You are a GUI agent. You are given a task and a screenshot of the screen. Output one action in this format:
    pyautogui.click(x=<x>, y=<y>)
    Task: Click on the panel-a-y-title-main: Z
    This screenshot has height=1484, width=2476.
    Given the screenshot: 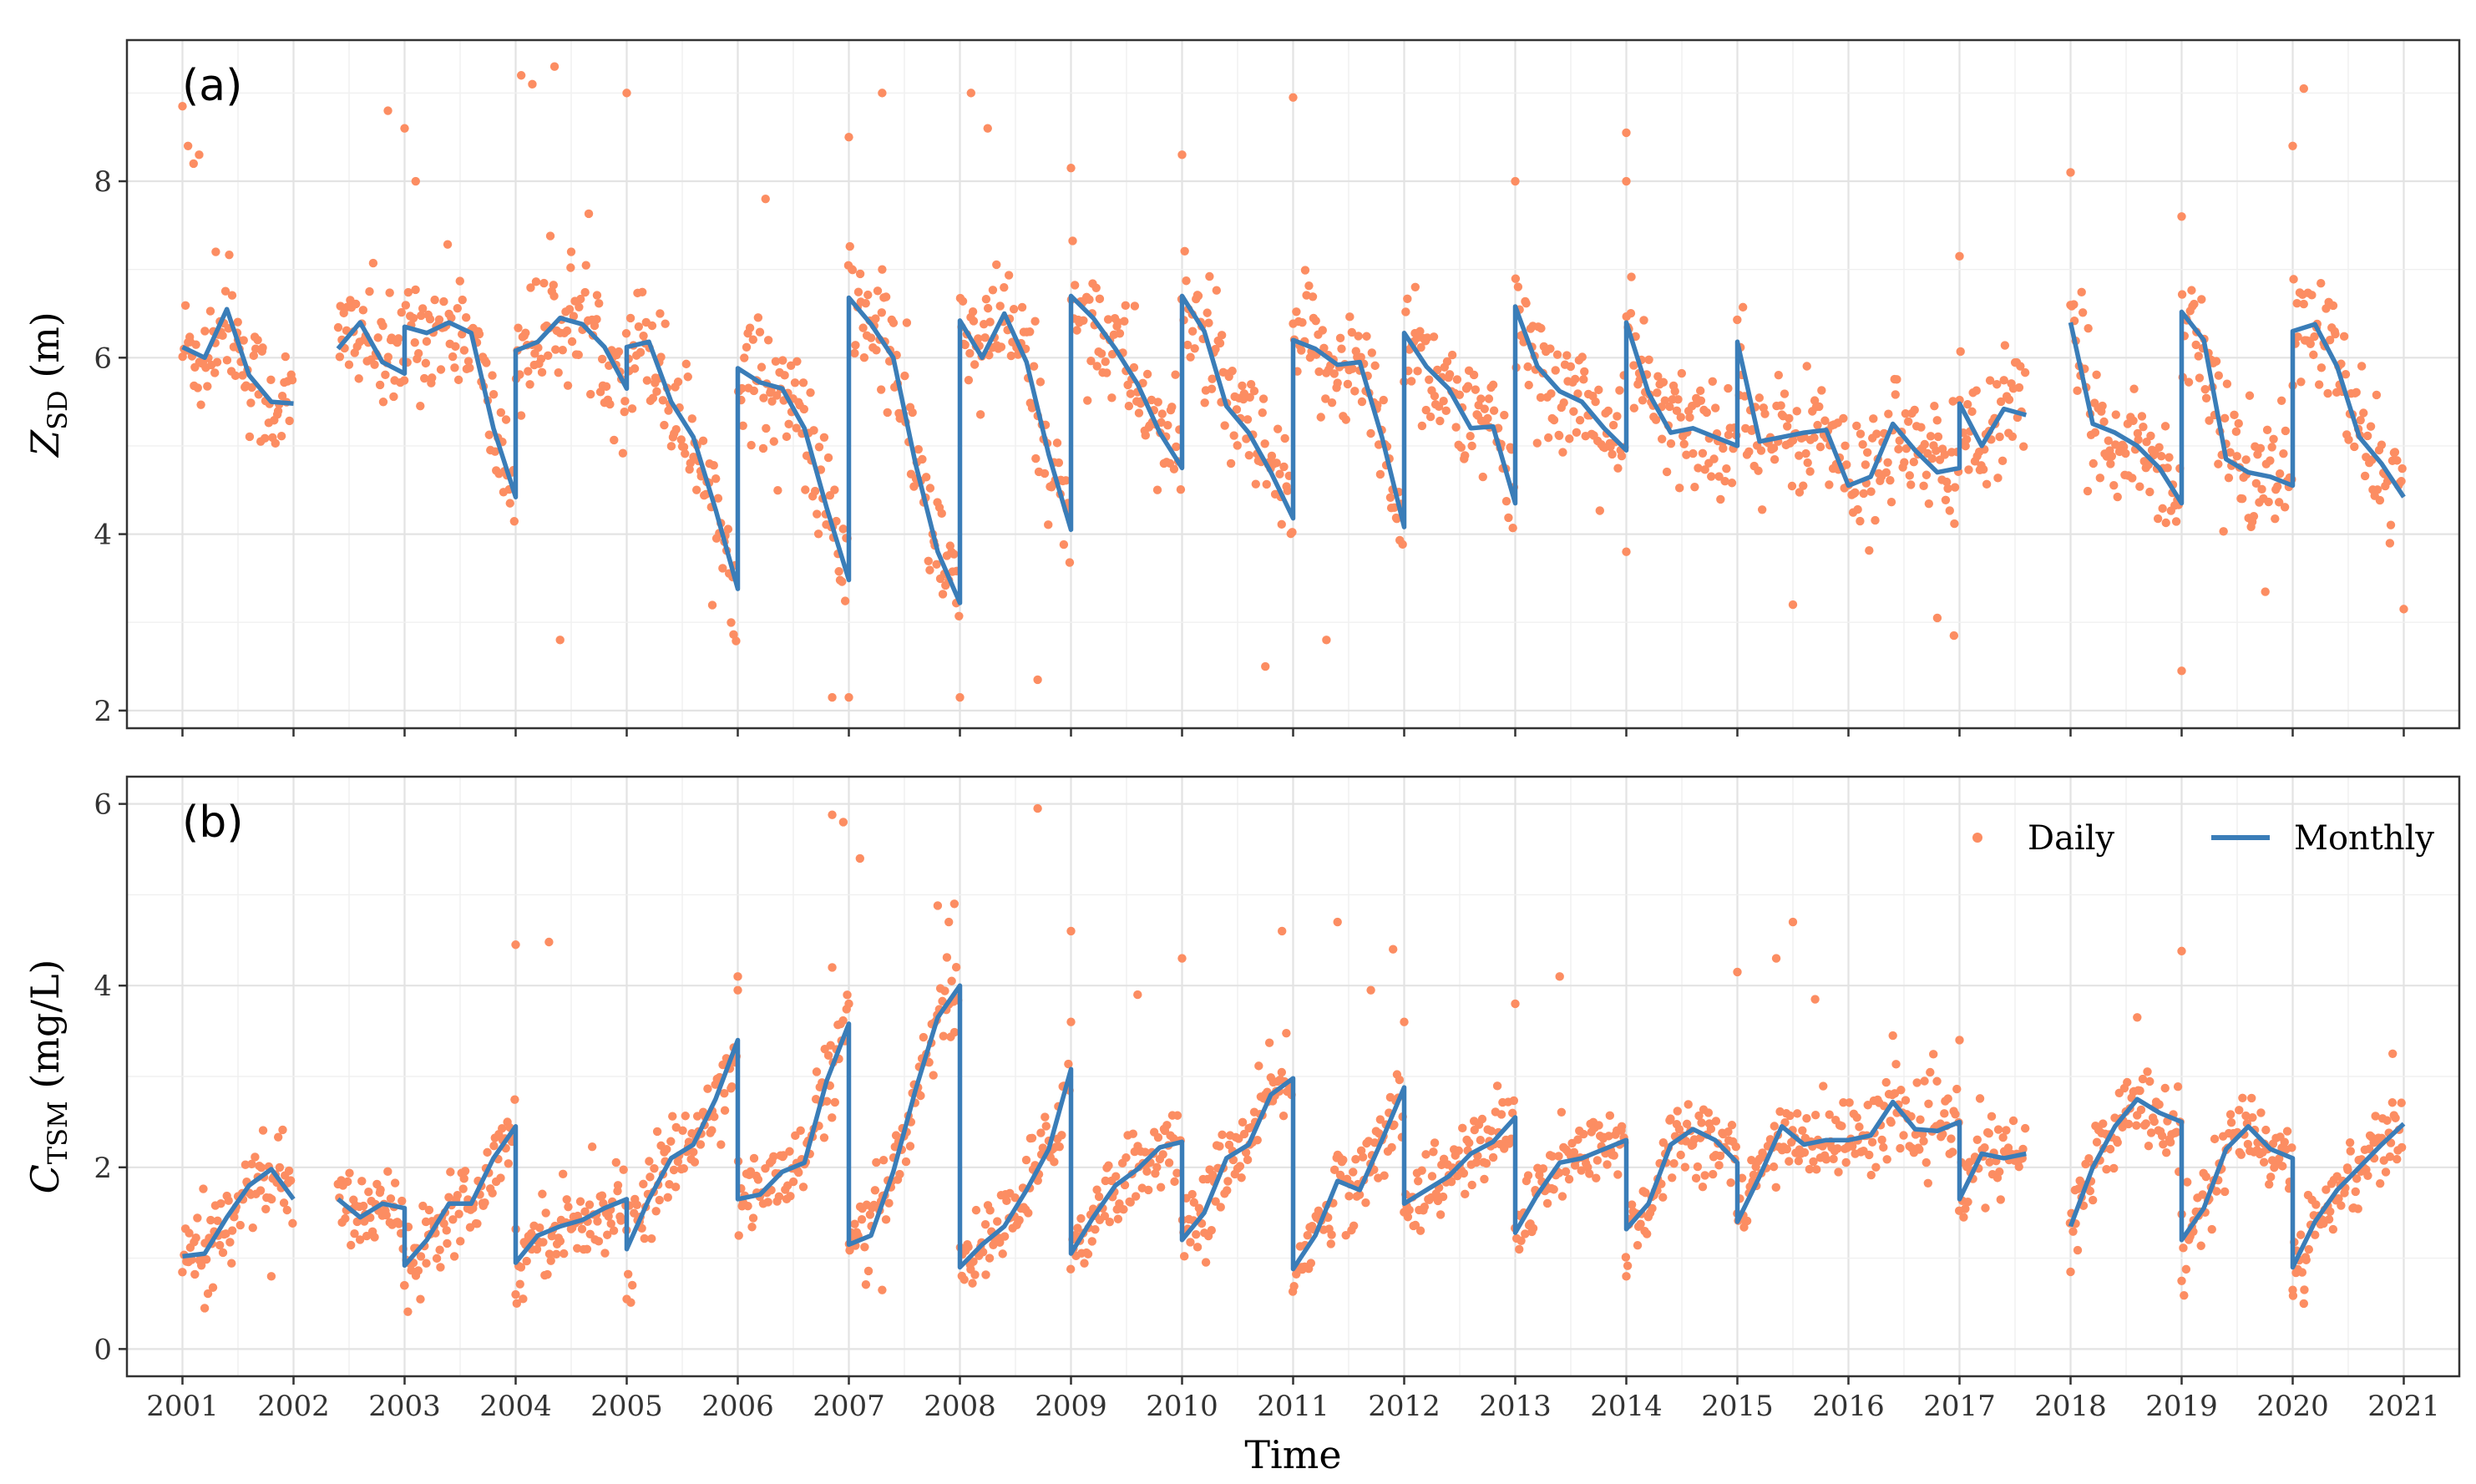 What is the action you would take?
    pyautogui.click(x=45, y=444)
    